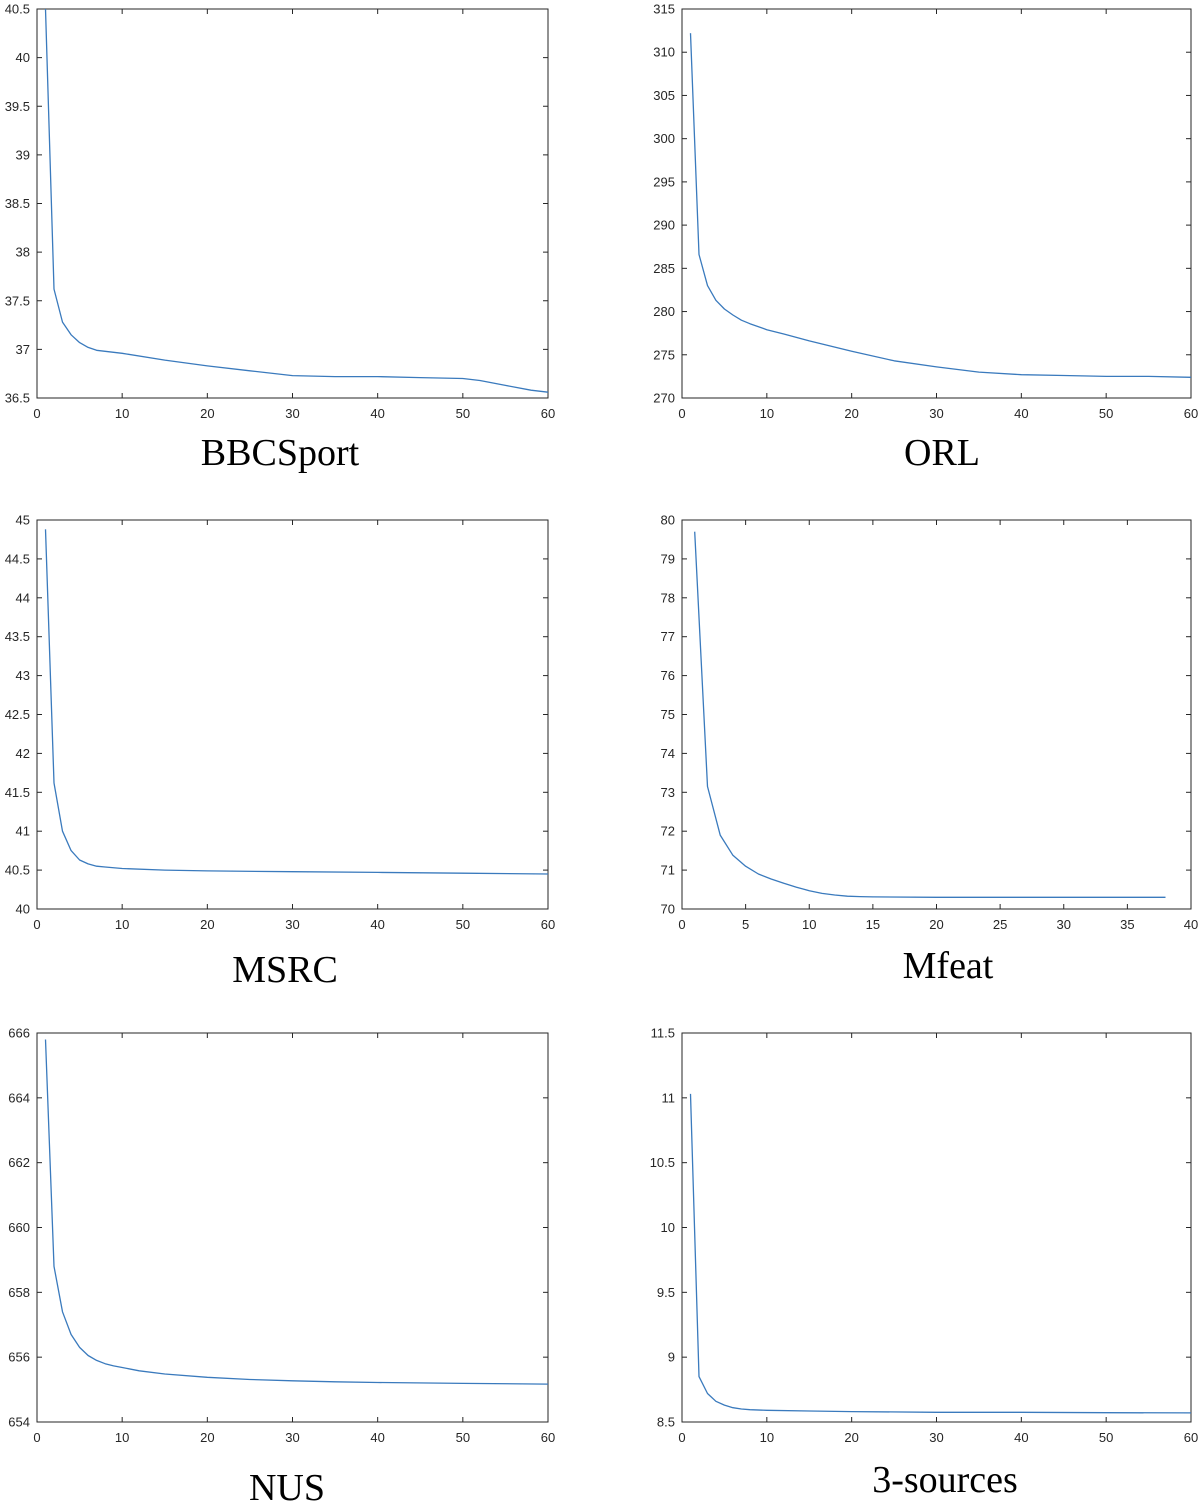  What do you see at coordinates (23, 675) in the screenshot?
I see `msrc-y-tick-label: 43` at bounding box center [23, 675].